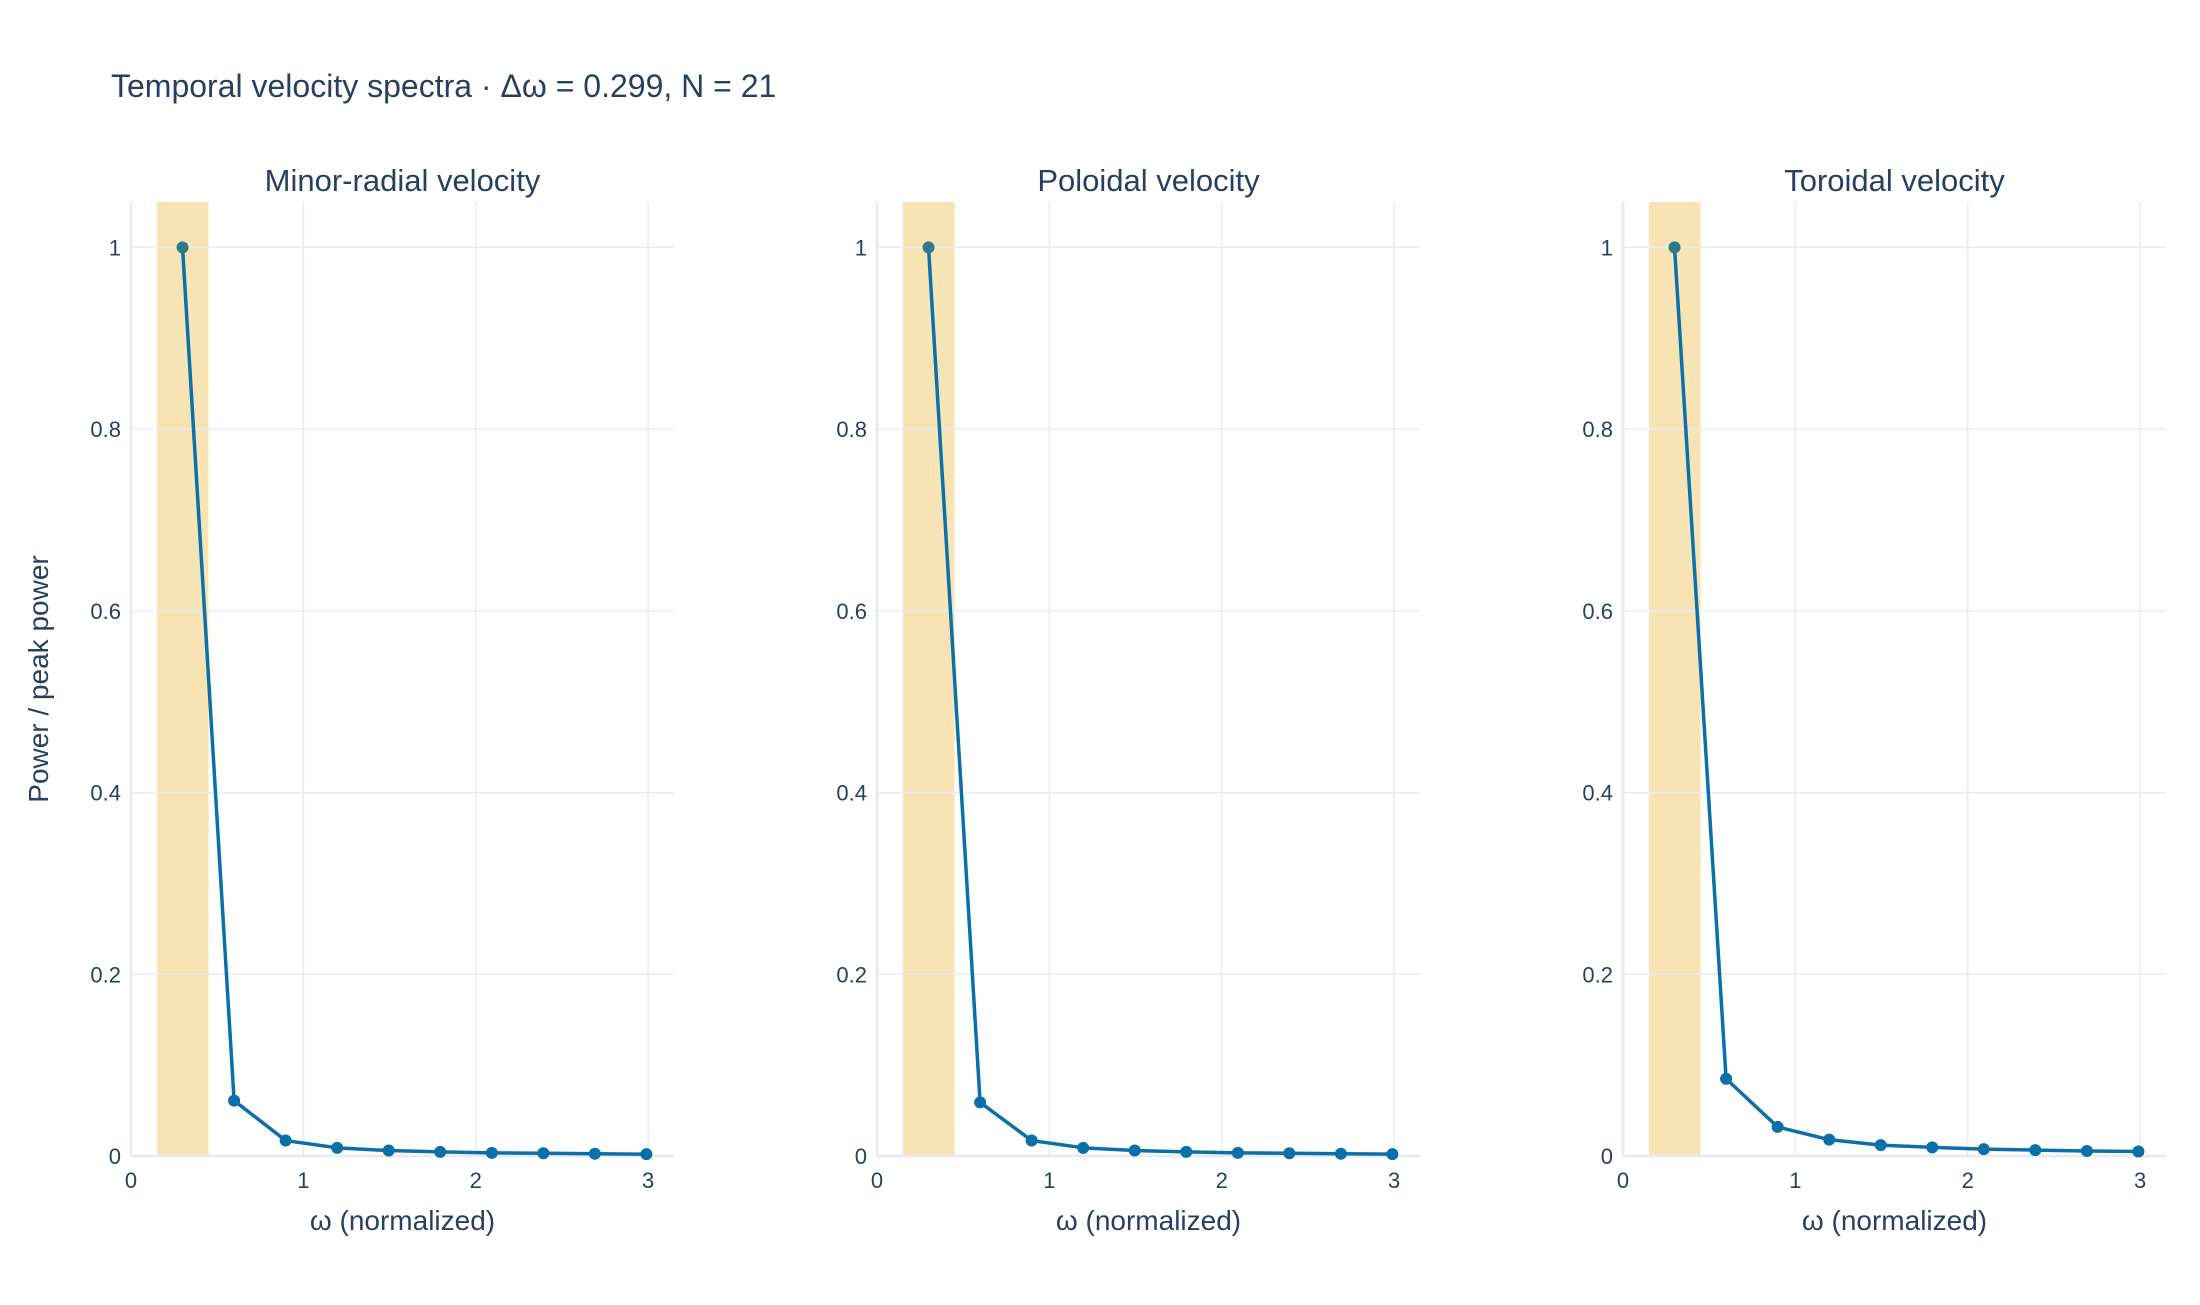 The width and height of the screenshot is (2200, 1305). What do you see at coordinates (38, 678) in the screenshot?
I see `y-axis-label: Power / peak power` at bounding box center [38, 678].